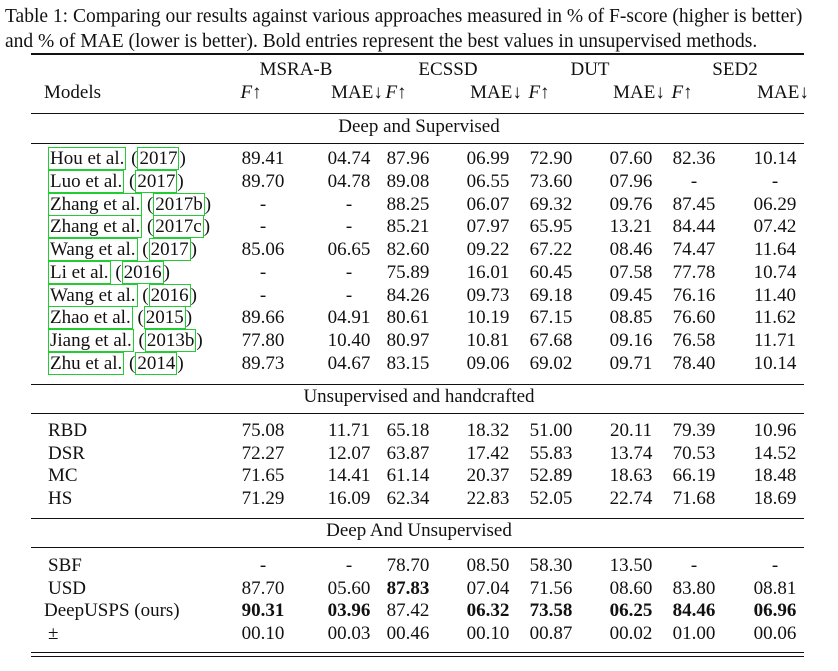 The image size is (838, 671). What do you see at coordinates (488, 249) in the screenshot?
I see `table-cell: 09.22` at bounding box center [488, 249].